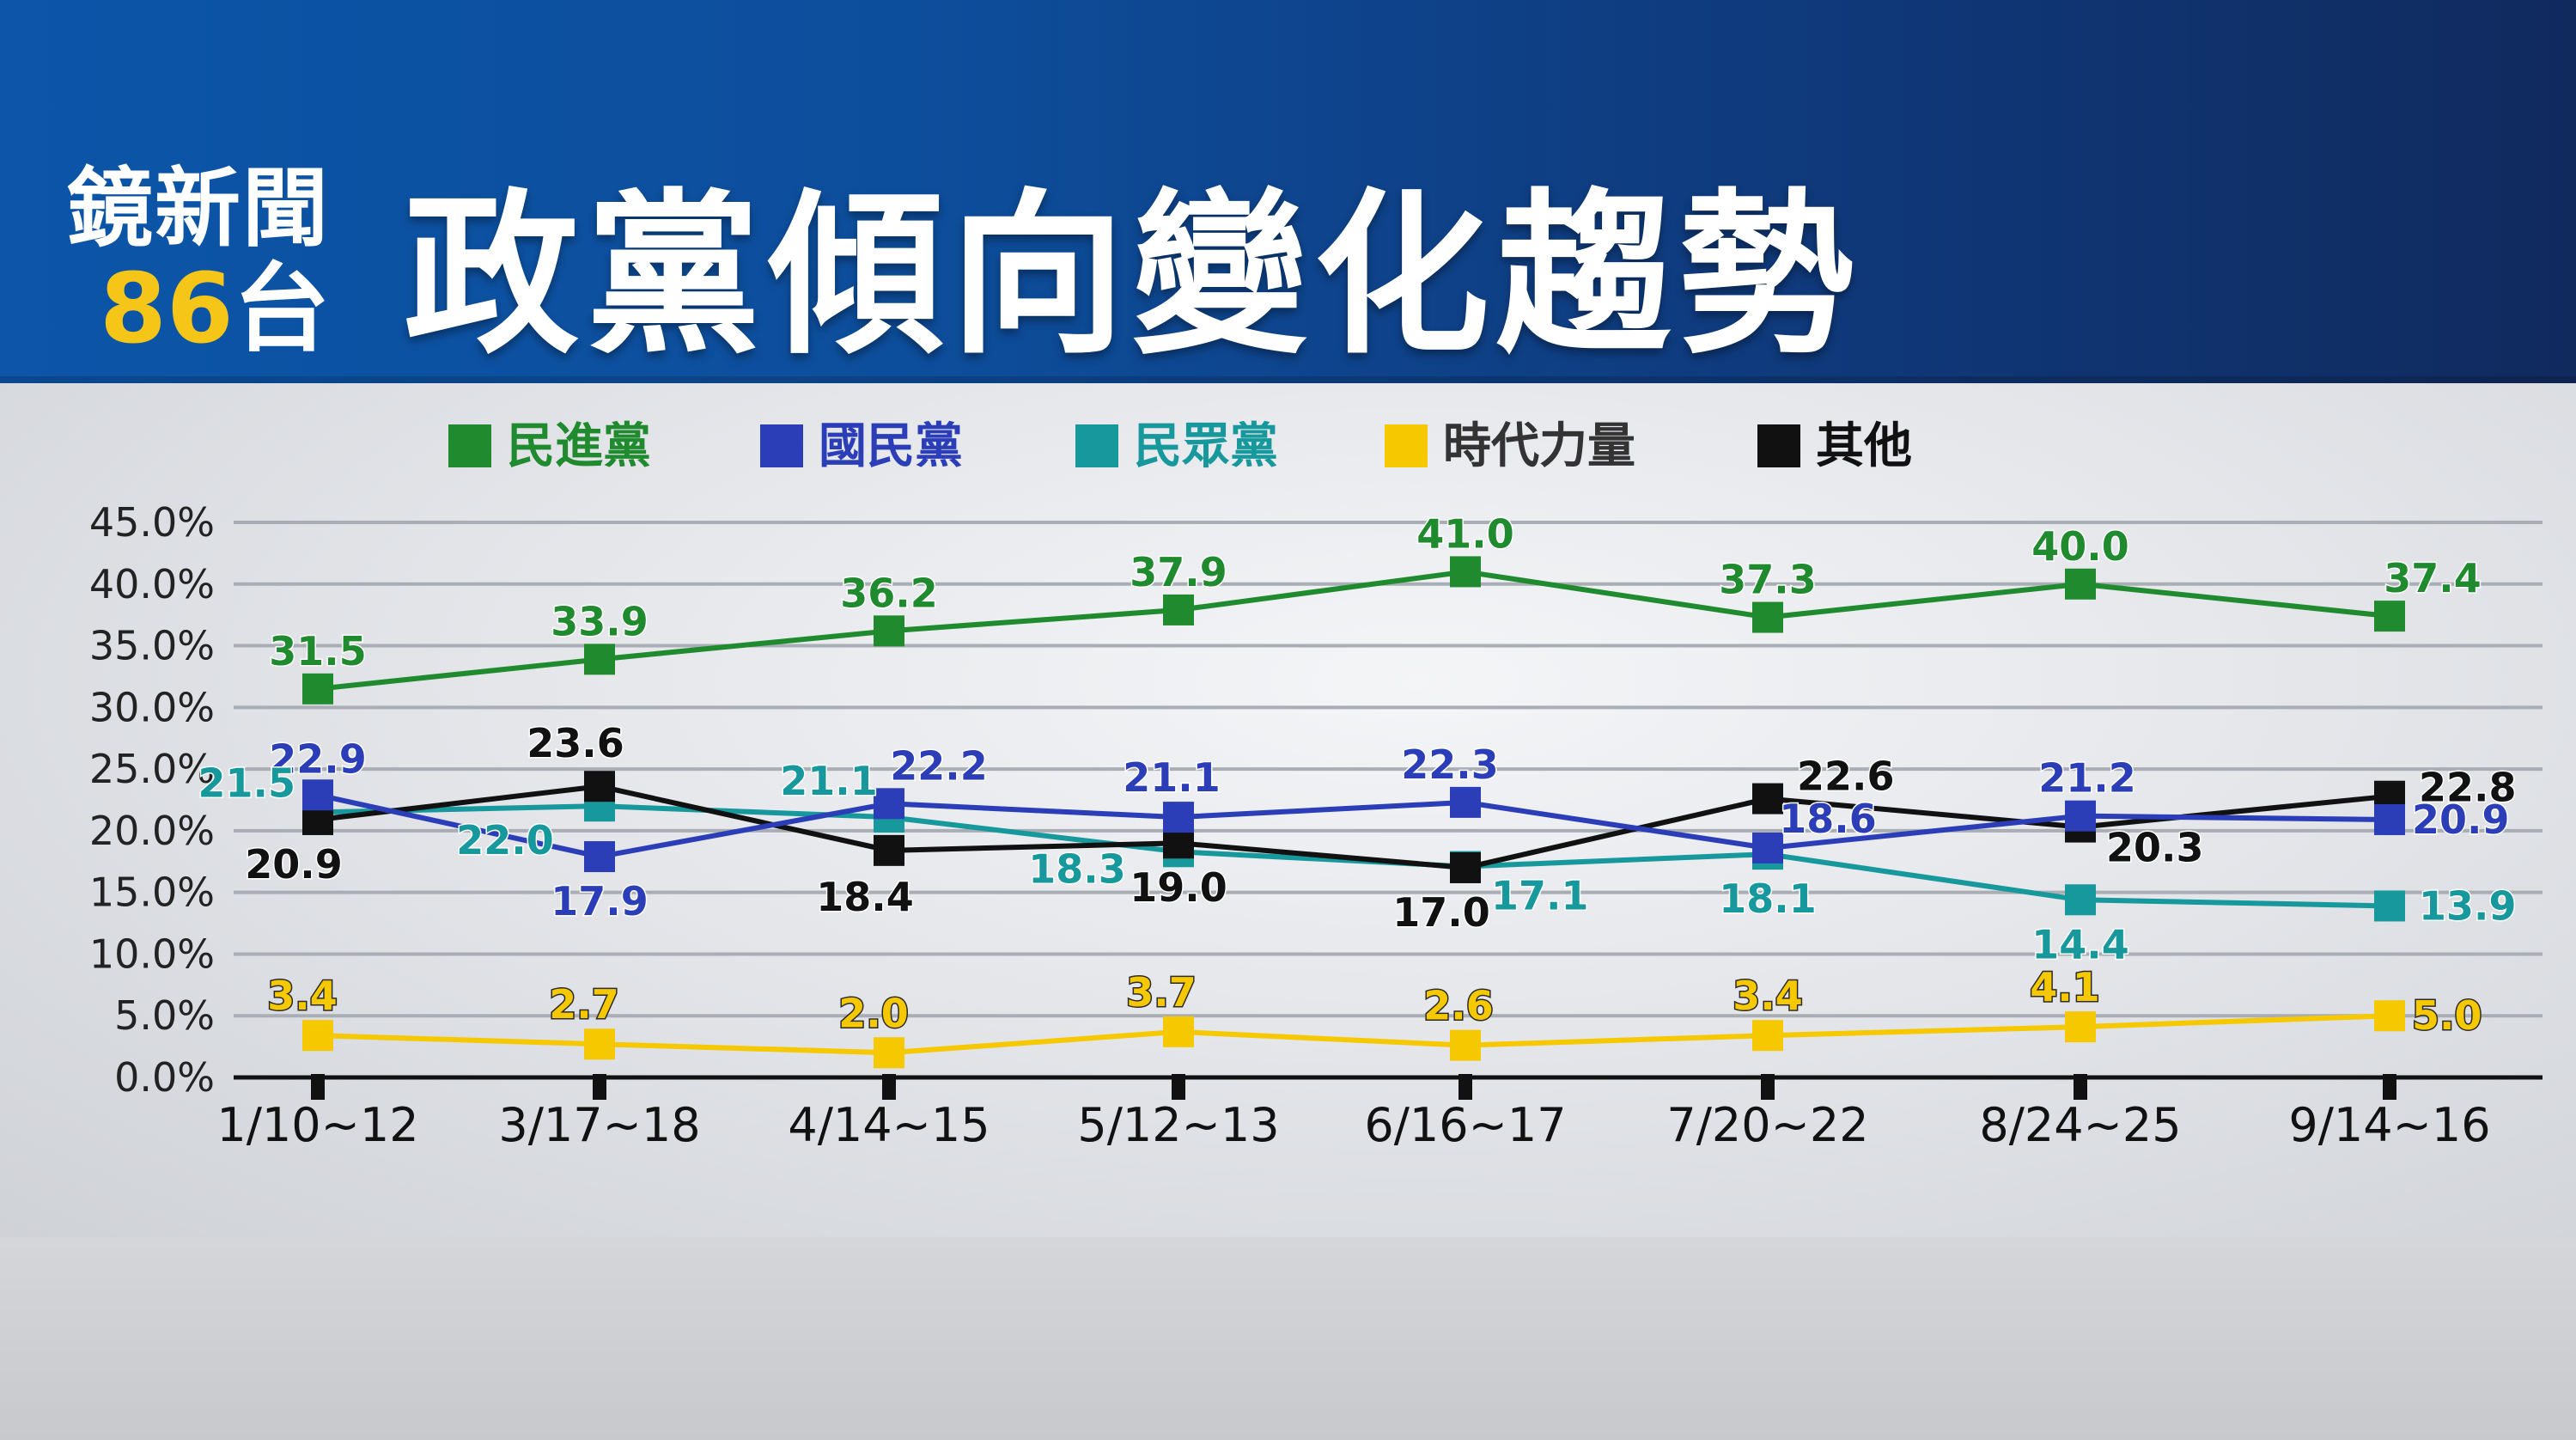 The image size is (2576, 1440). I want to click on data-label: 2.0, so click(873, 1013).